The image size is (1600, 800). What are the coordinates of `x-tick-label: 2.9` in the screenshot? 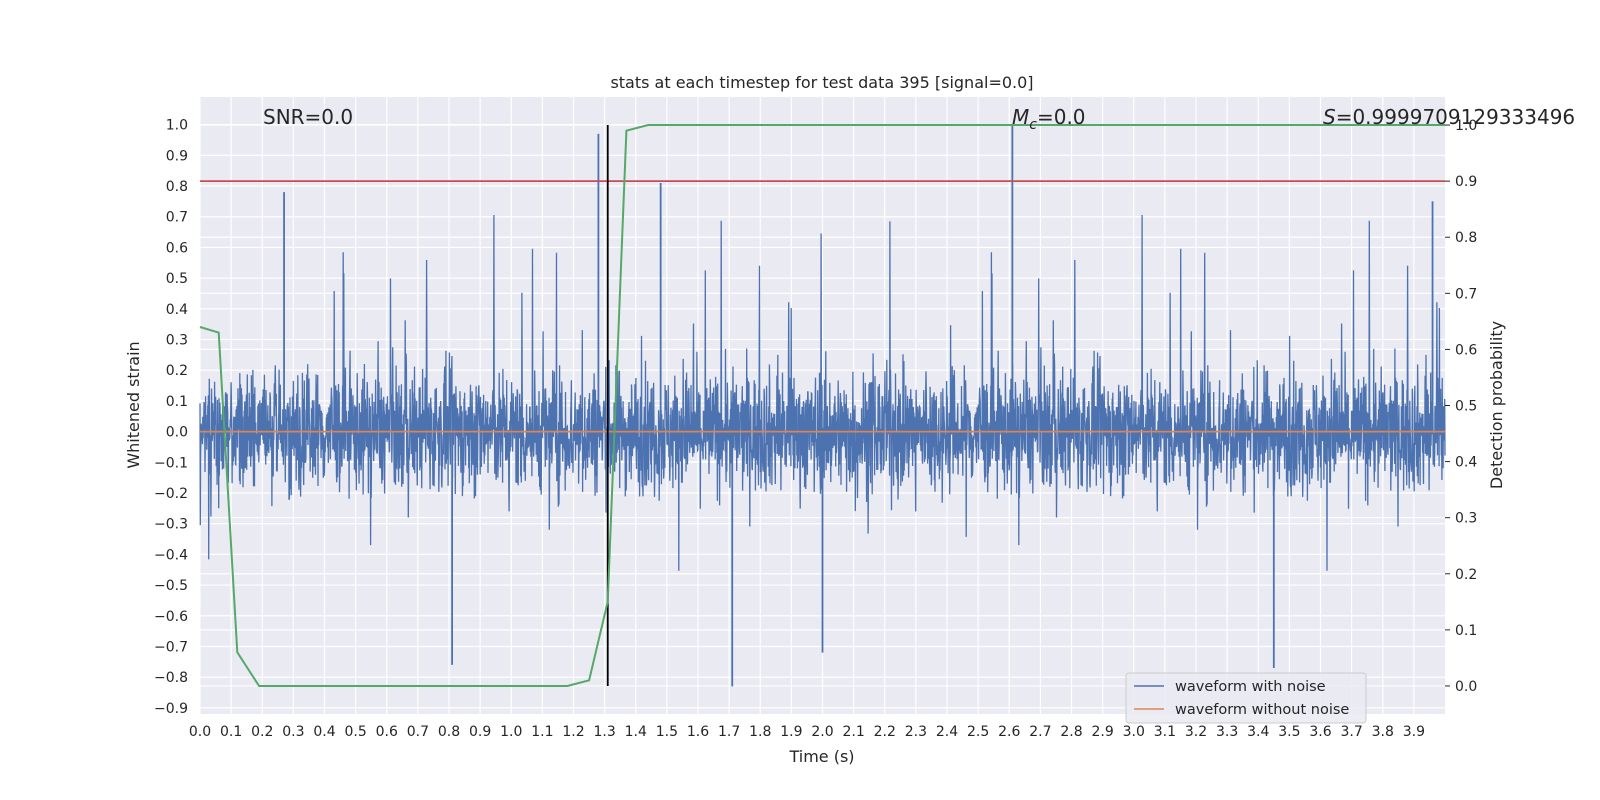 It's located at (1102, 732).